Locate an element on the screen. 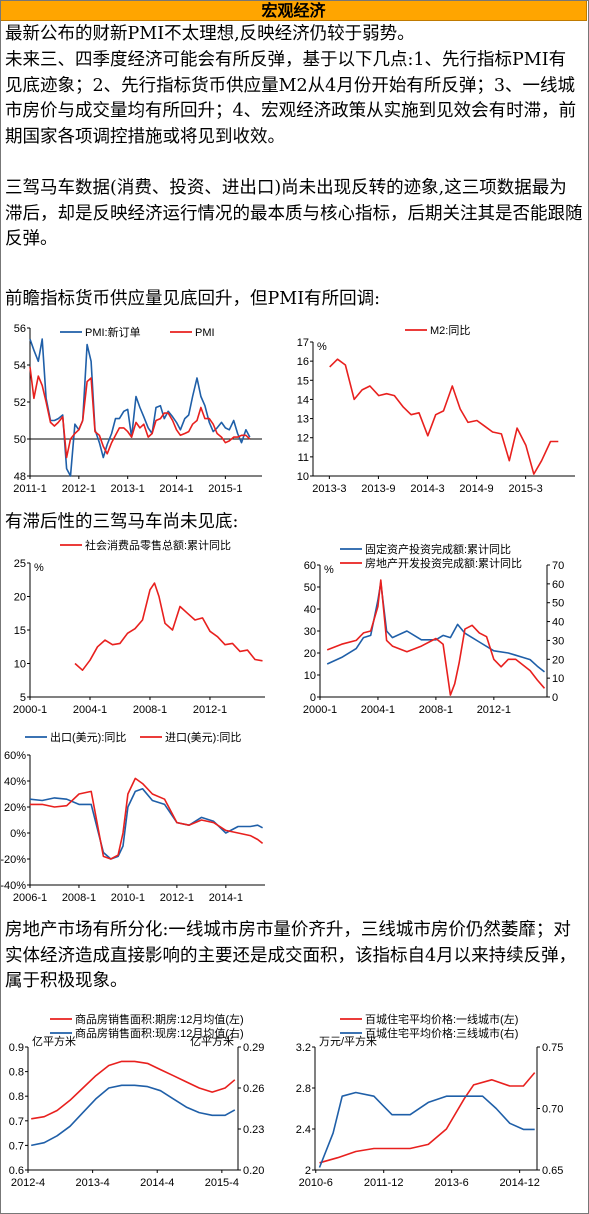 This screenshot has width=589, height=1214. y-tick-label-right: 0.23 is located at coordinates (253, 1130).